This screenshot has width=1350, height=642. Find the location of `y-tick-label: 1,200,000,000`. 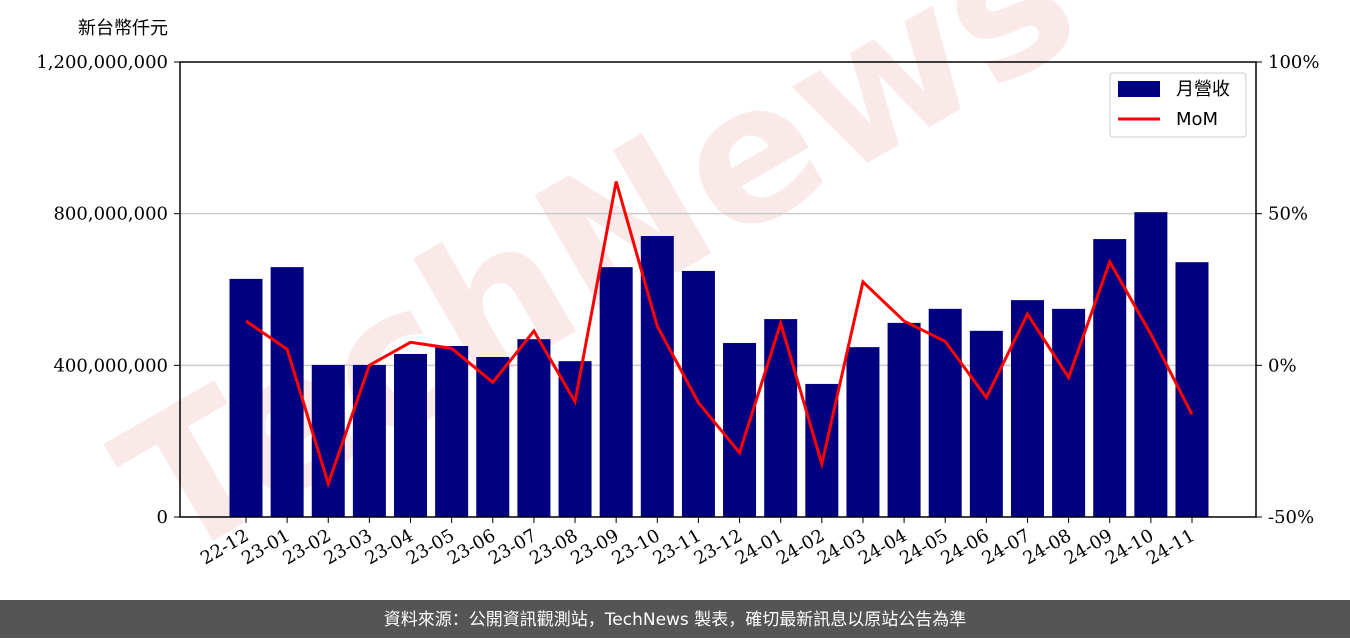

y-tick-label: 1,200,000,000 is located at coordinates (102, 62).